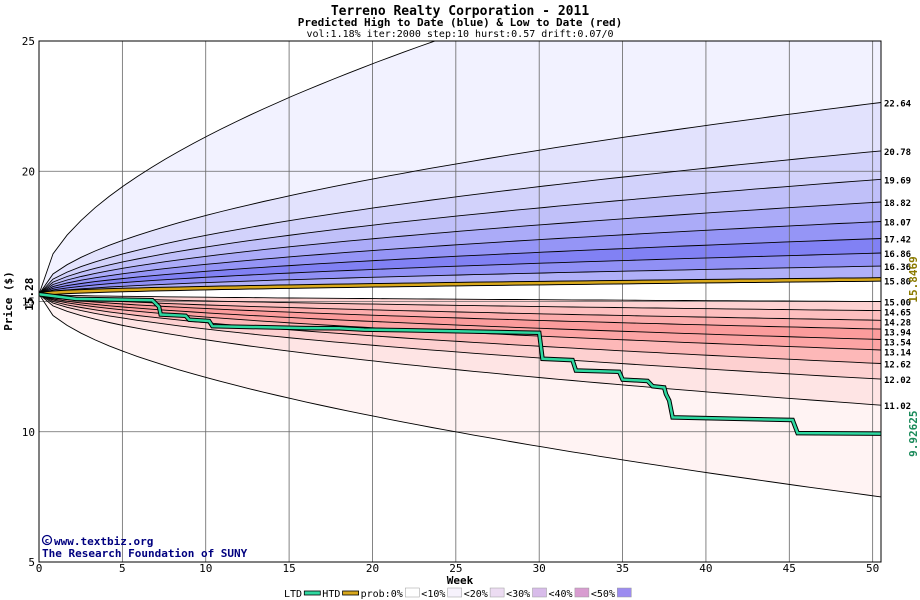 The height and width of the screenshot is (600, 920). I want to click on quantile-end-label: 15.80, so click(897, 283).